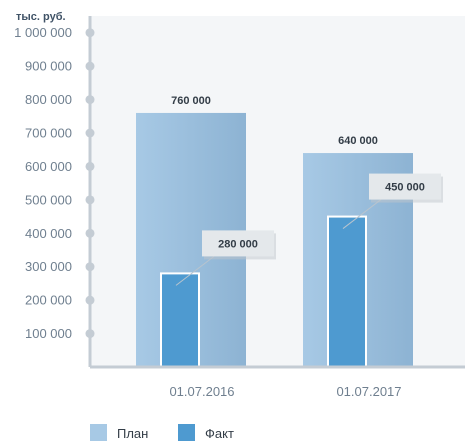  Describe the element at coordinates (201, 391) in the screenshot. I see `x-tick-label: 01.07.2016` at that location.